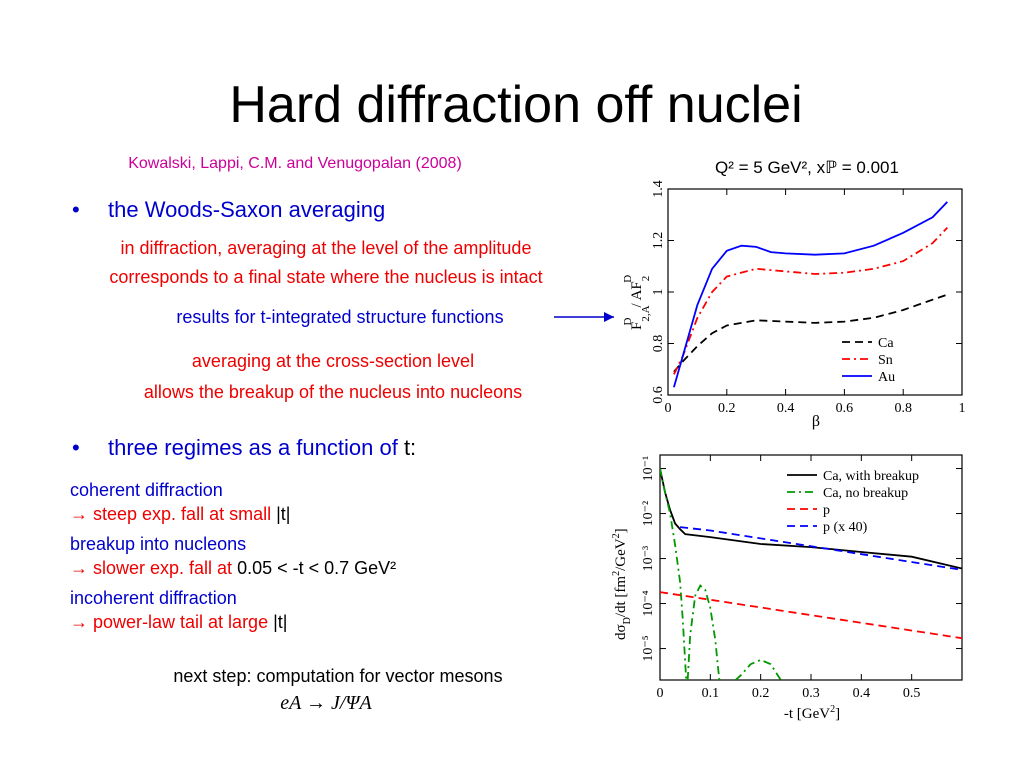 Image resolution: width=1024 pixels, height=768 pixels. What do you see at coordinates (256, 447) in the screenshot?
I see `bullet-text: three regimes as a function of` at bounding box center [256, 447].